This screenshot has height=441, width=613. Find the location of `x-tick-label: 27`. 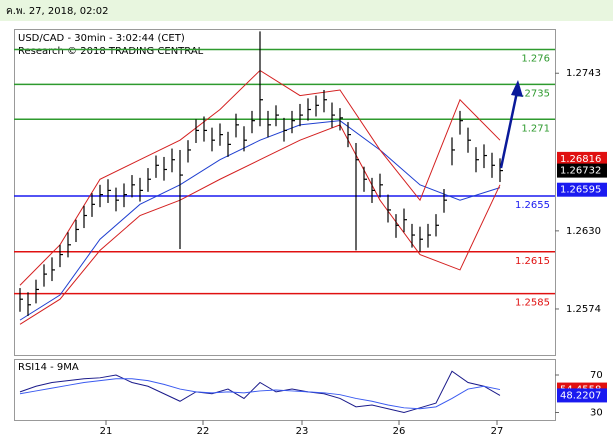

x-tick-label: 27 is located at coordinates (497, 431).